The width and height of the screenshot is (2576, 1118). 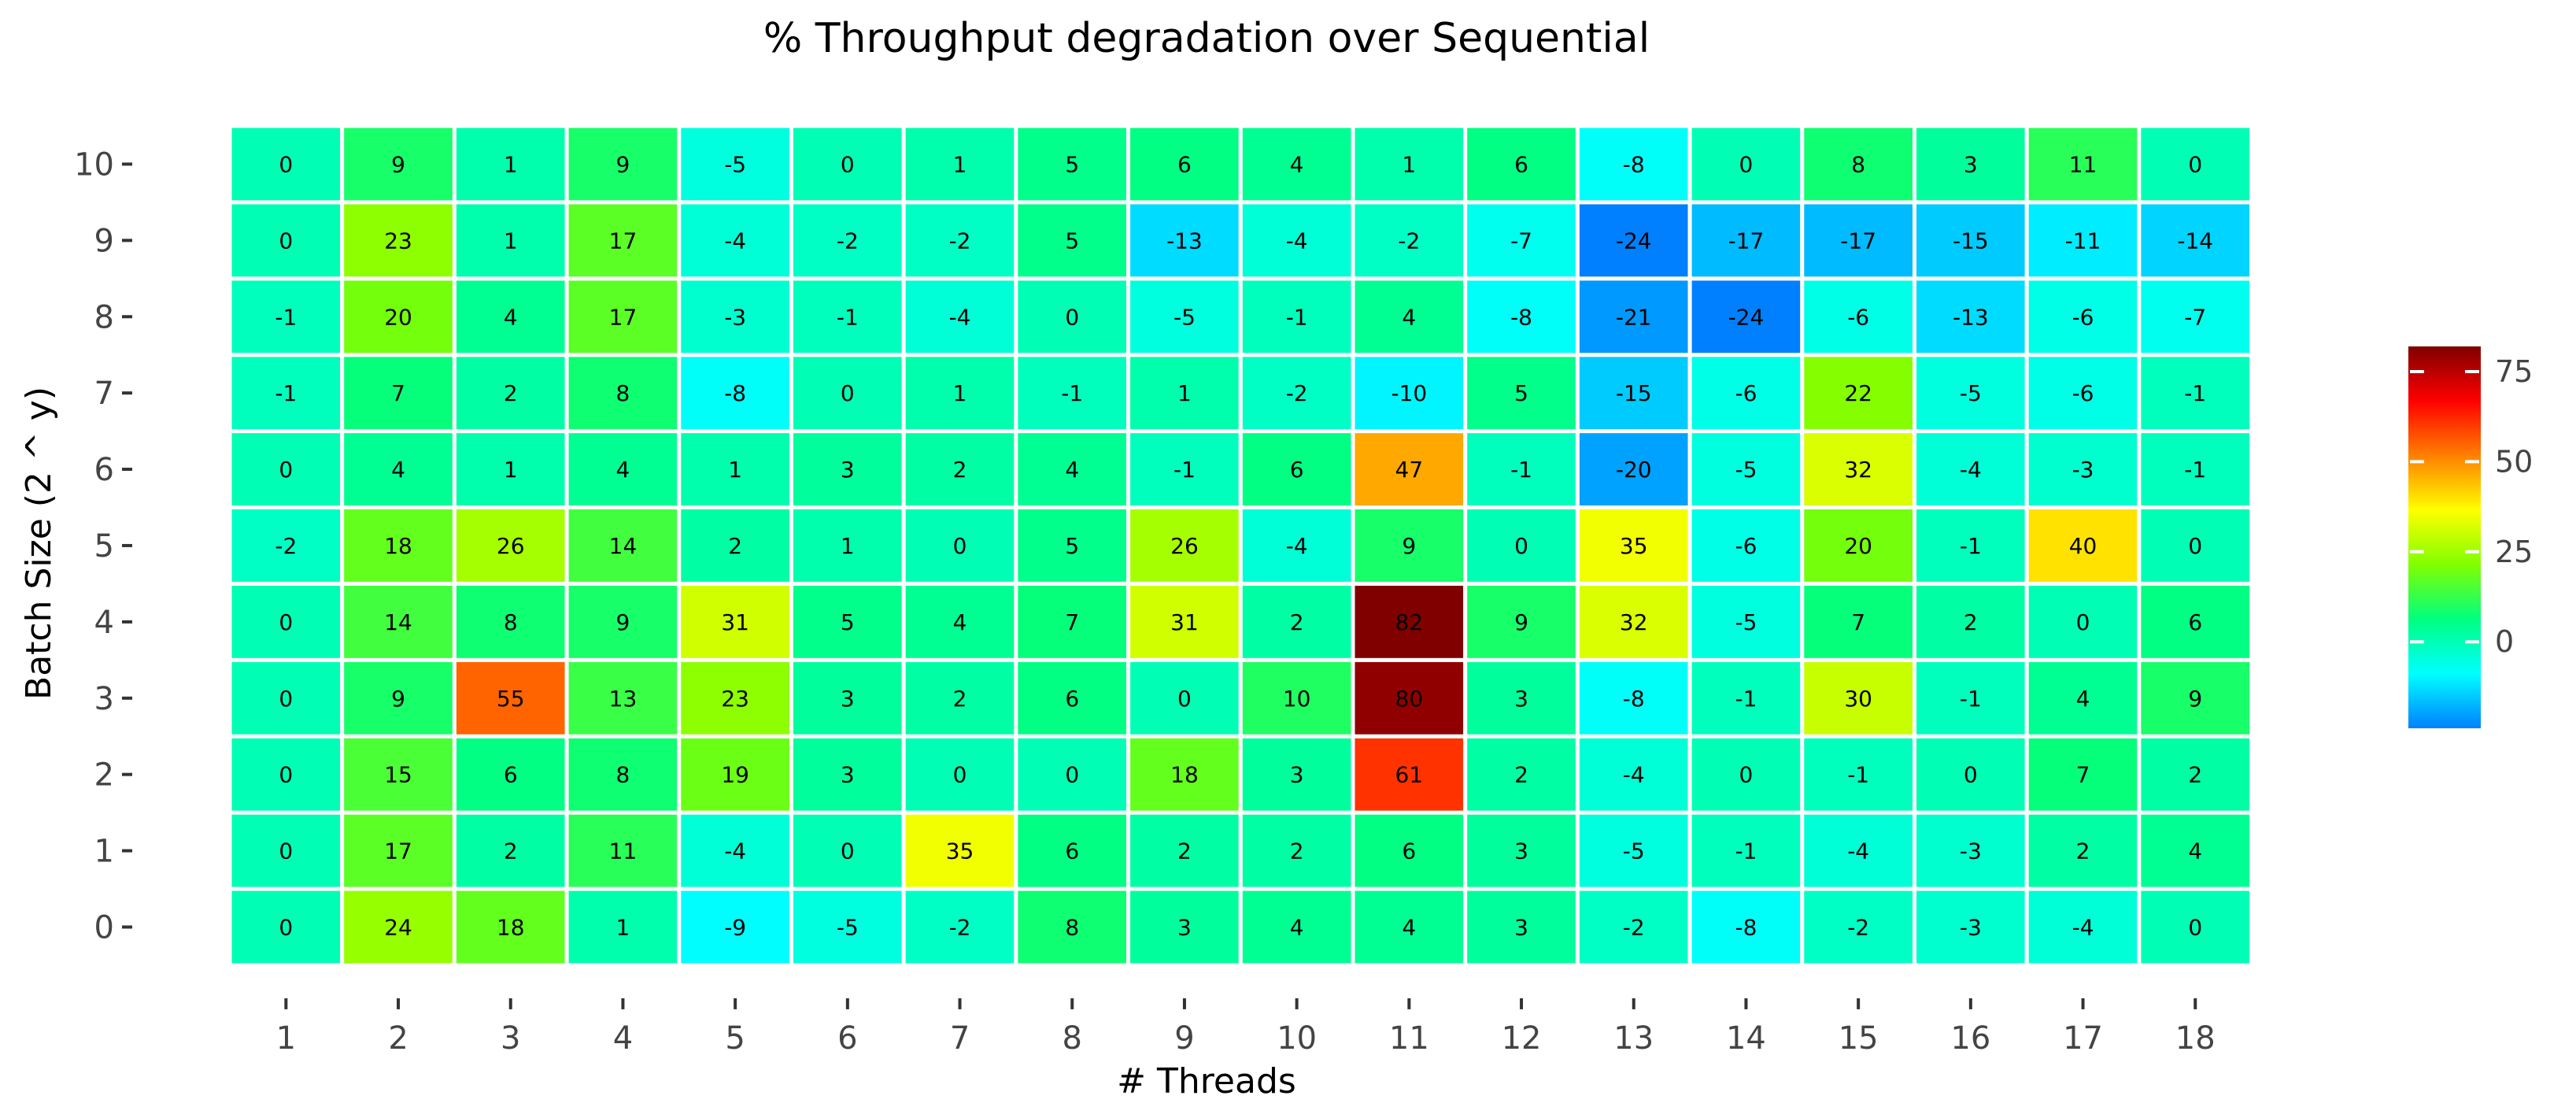 I want to click on x-axis: 1 2 3 4 5 6 7 8 9 10 11 12 13 14 15 16 17 18, so click(x=1246, y=1027).